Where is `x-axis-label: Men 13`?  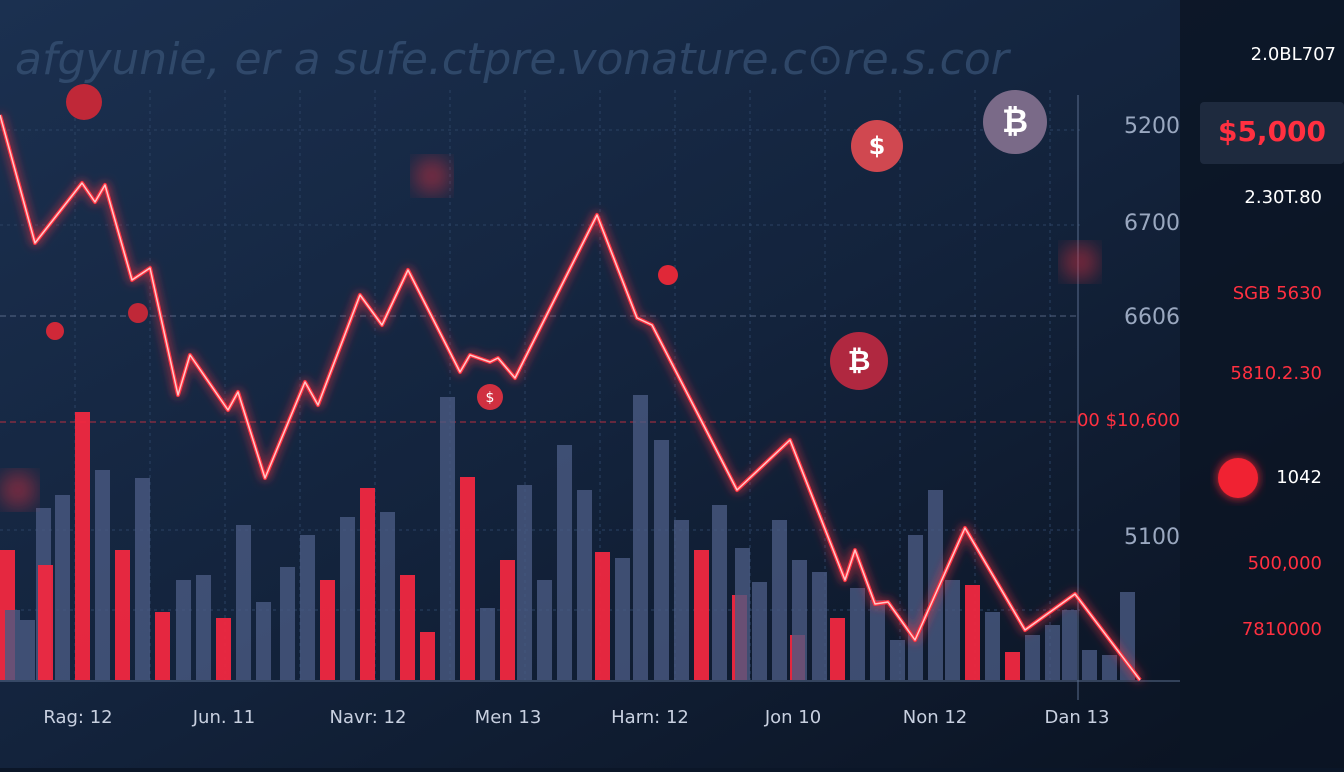
x-axis-label: Men 13 is located at coordinates (508, 717).